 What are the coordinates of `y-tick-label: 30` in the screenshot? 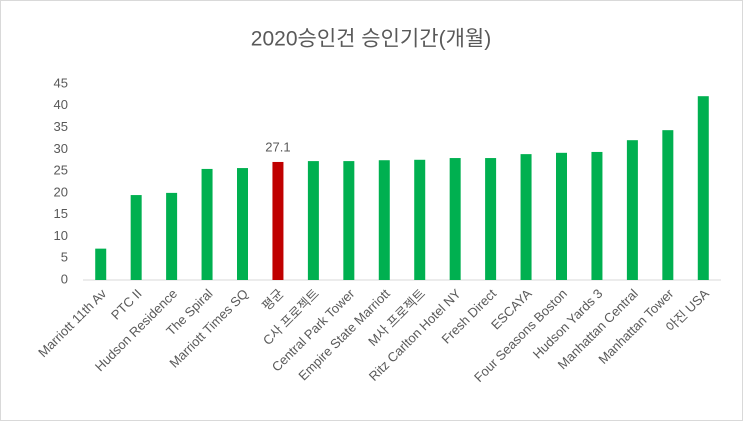 It's located at (61, 148).